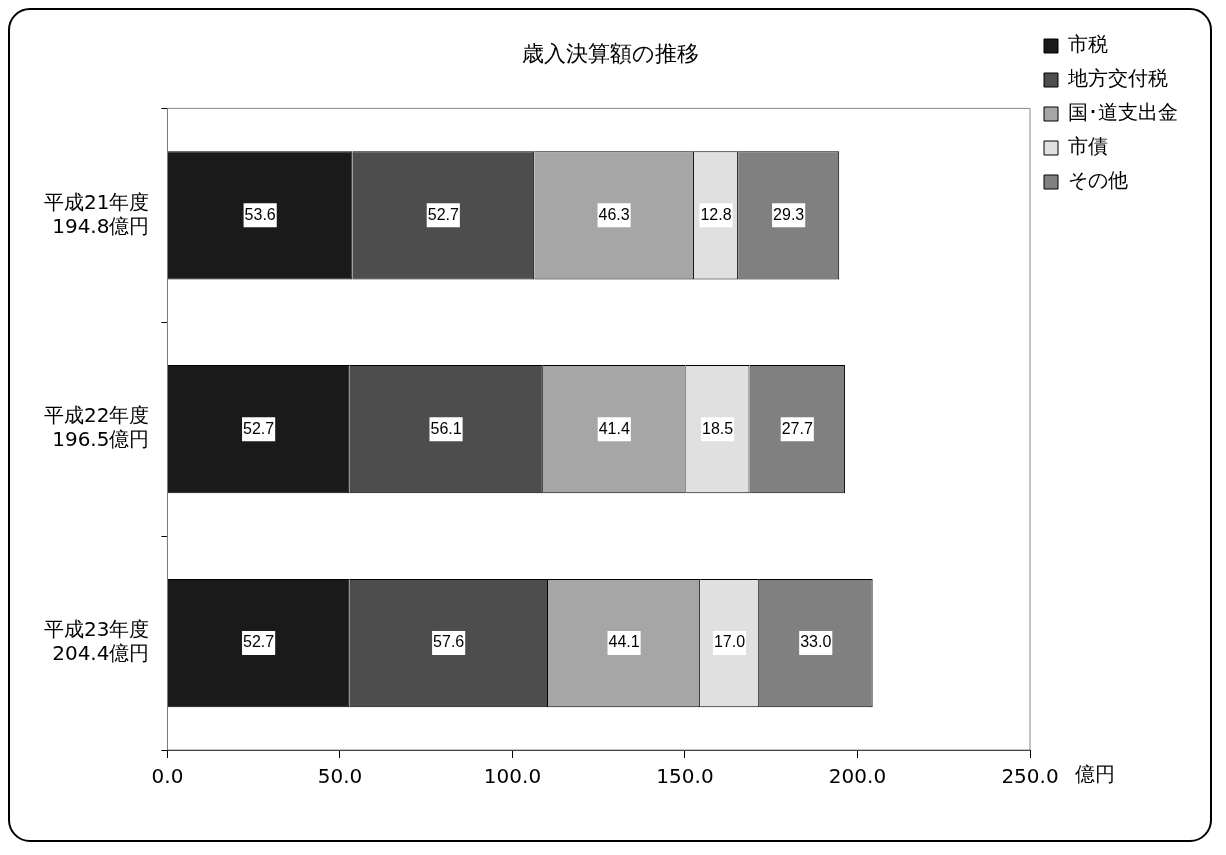  I want to click on data-label: 53.6, so click(260, 214).